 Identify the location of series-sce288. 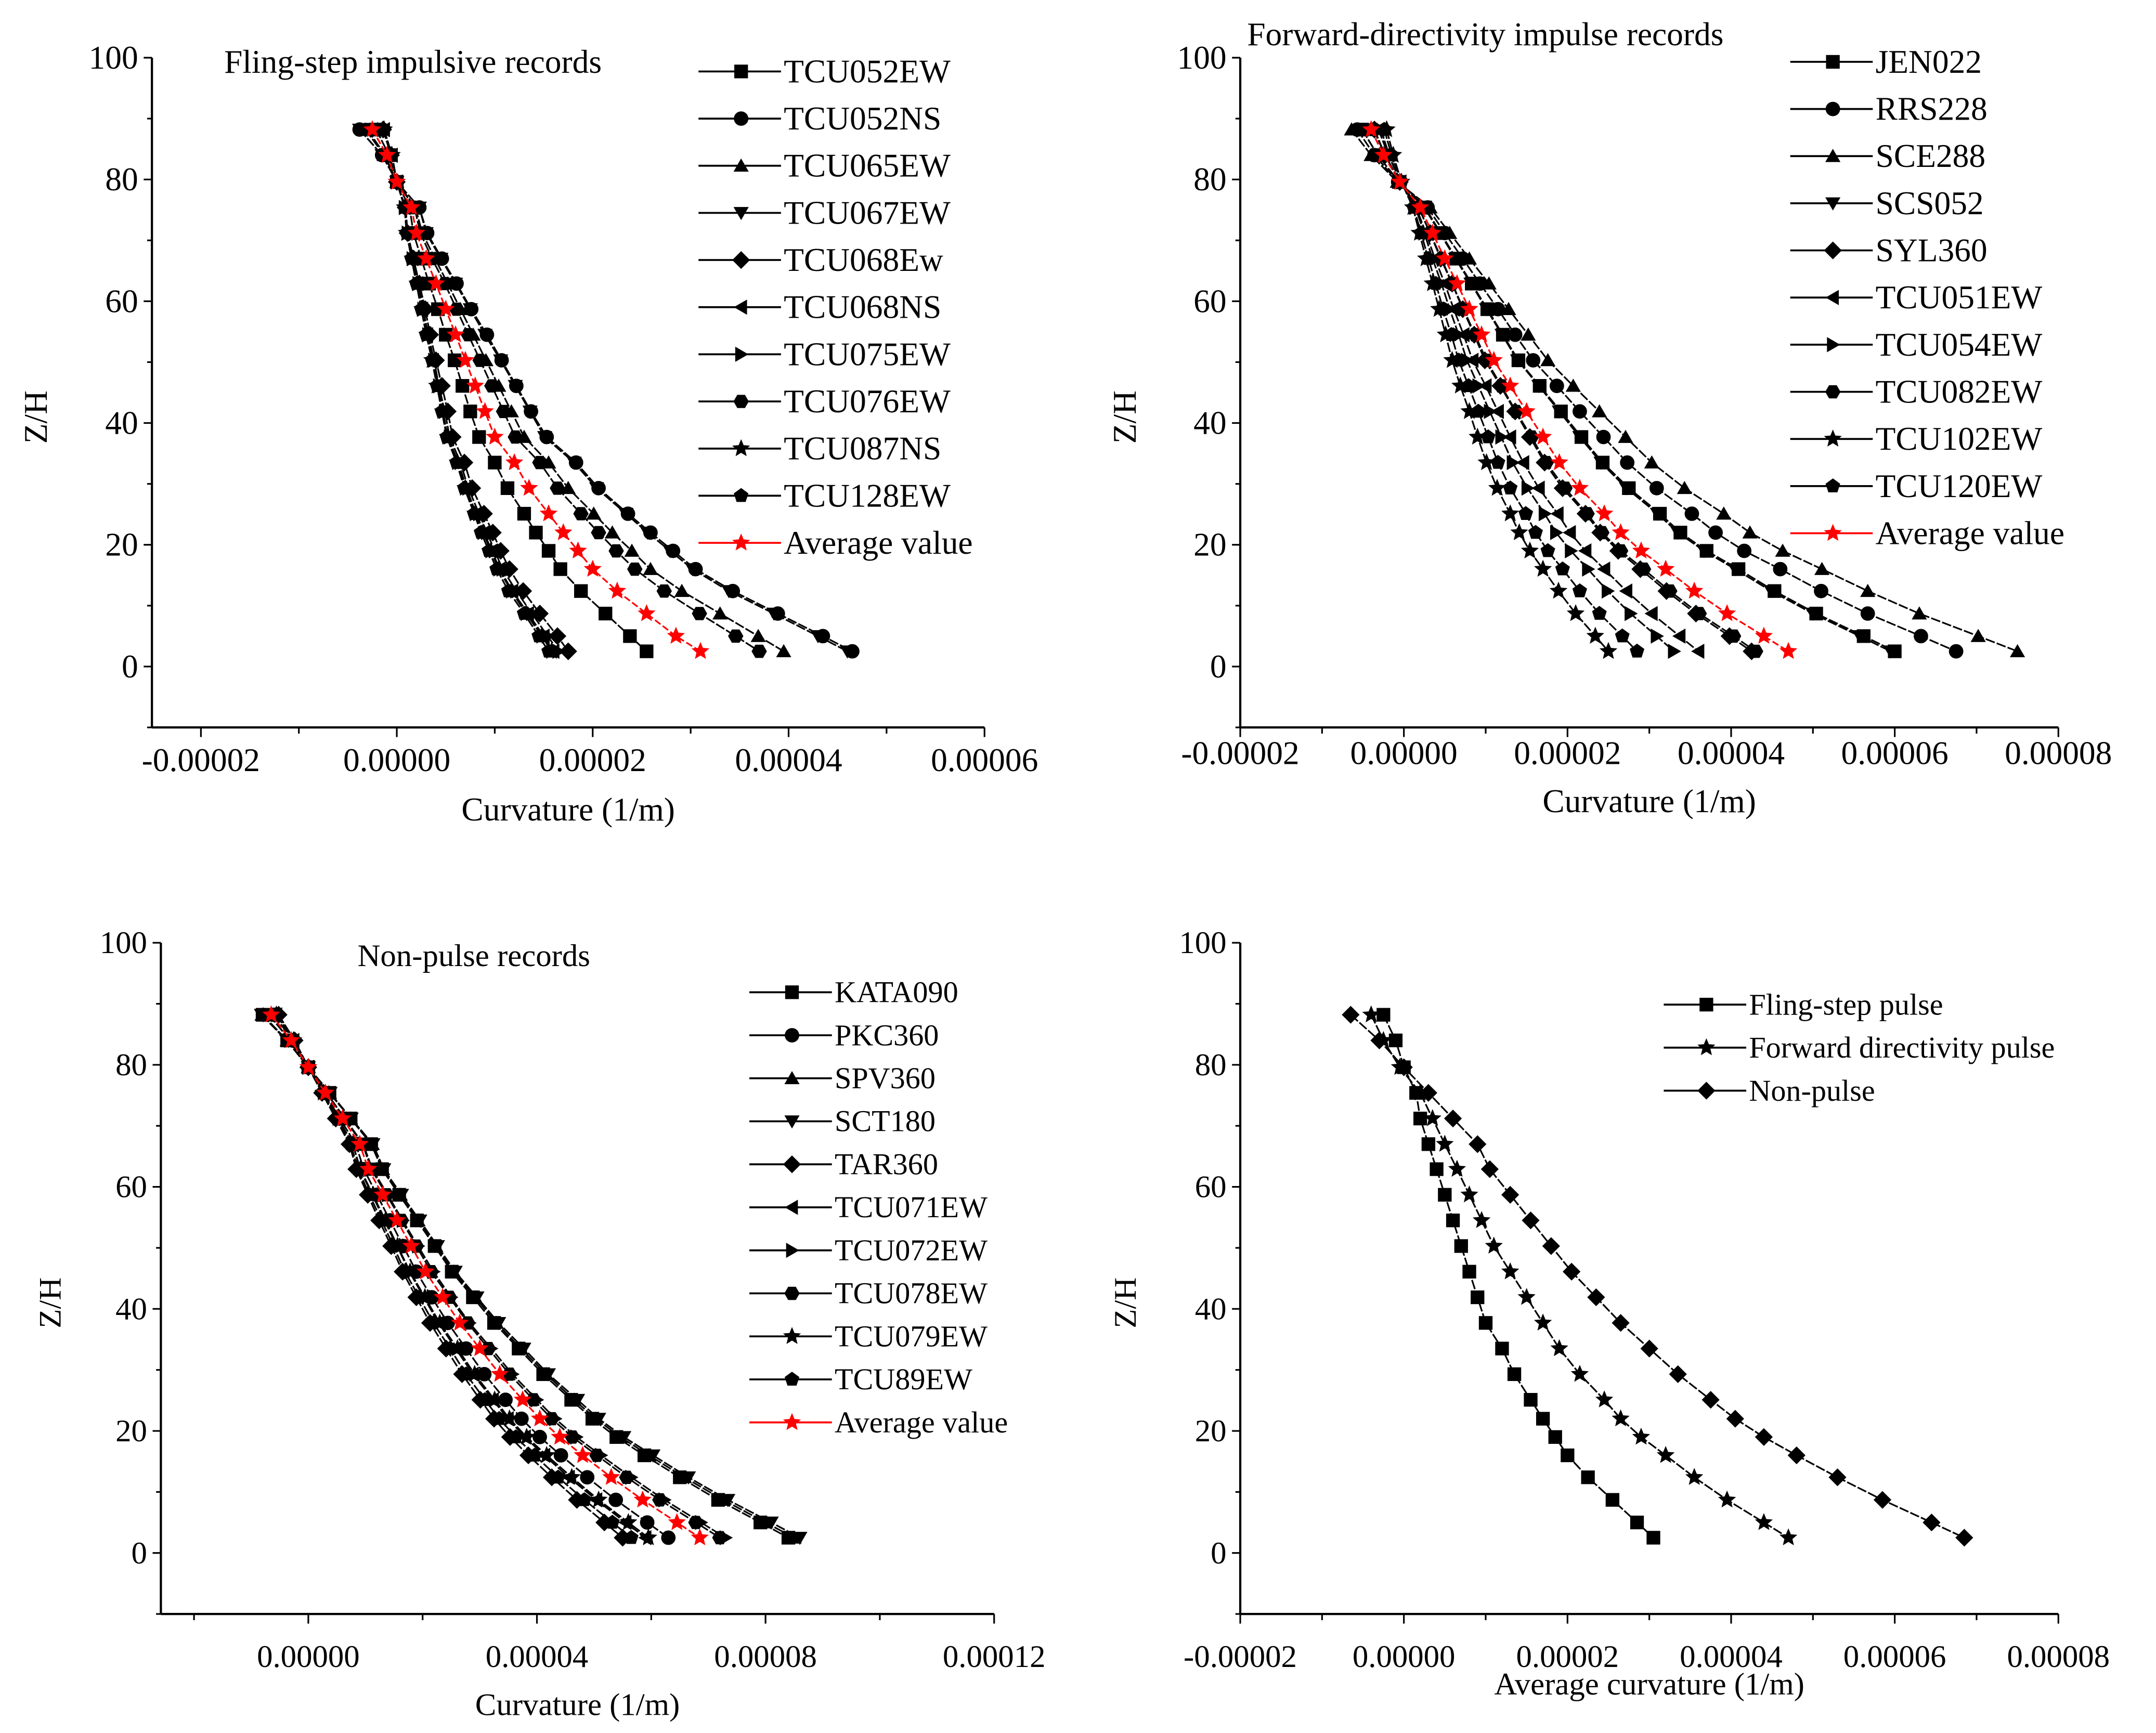
(1684, 389).